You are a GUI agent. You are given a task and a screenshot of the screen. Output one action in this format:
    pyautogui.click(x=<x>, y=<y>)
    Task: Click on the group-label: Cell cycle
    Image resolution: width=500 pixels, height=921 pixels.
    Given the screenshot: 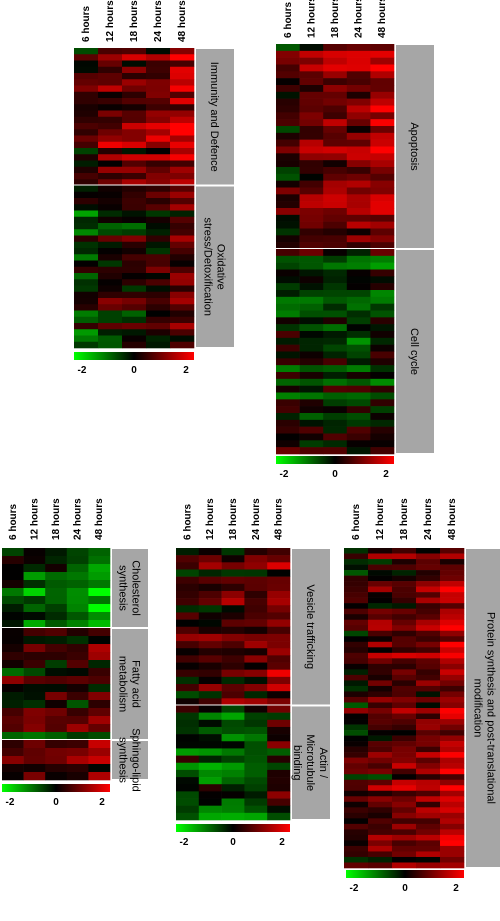 What is the action you would take?
    pyautogui.click(x=414, y=351)
    